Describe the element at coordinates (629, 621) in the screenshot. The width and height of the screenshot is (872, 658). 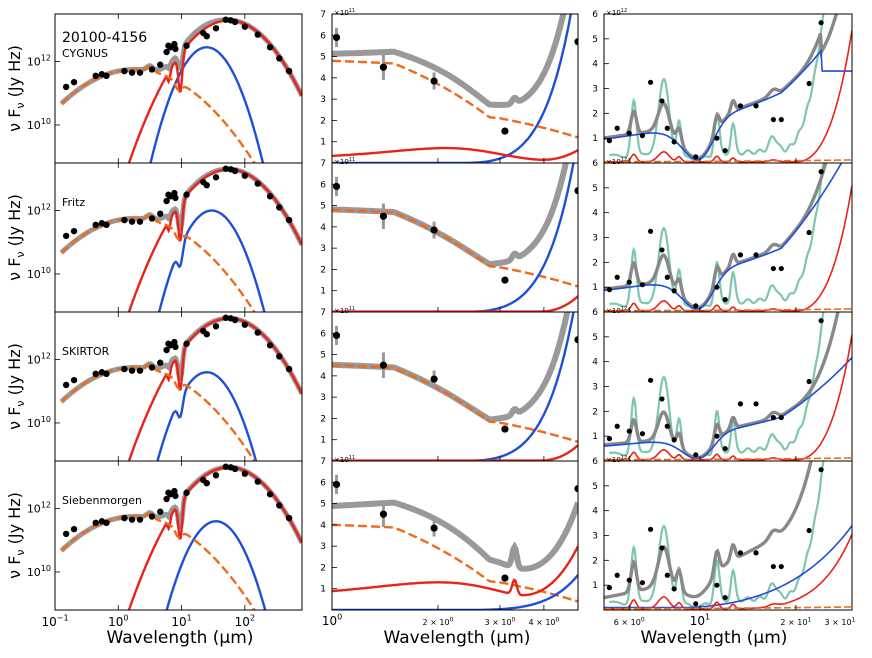
I see `x-tick-label: 6 × 100` at that location.